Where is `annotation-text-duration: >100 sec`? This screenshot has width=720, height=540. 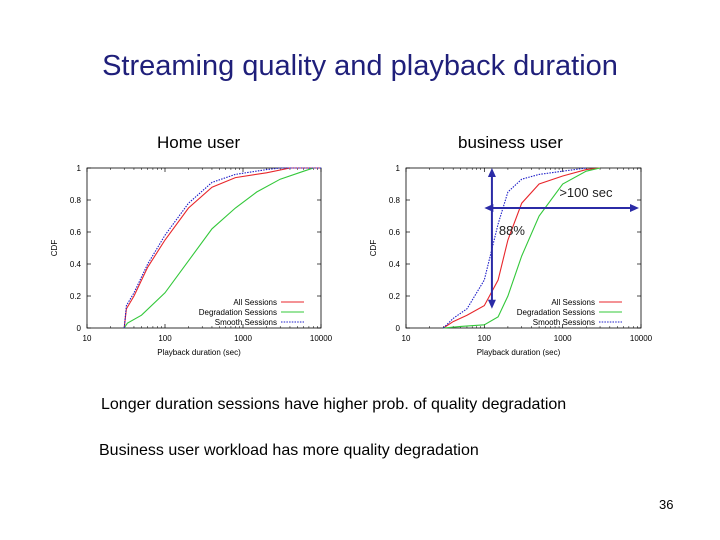
annotation-text-duration: >100 sec is located at coordinates (586, 192).